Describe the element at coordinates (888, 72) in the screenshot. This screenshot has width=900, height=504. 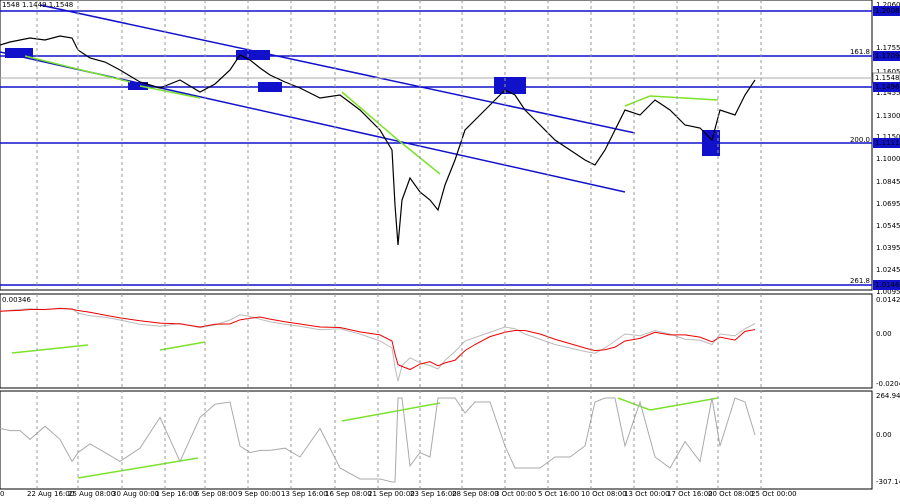
I see `price-label: 1.1605` at that location.